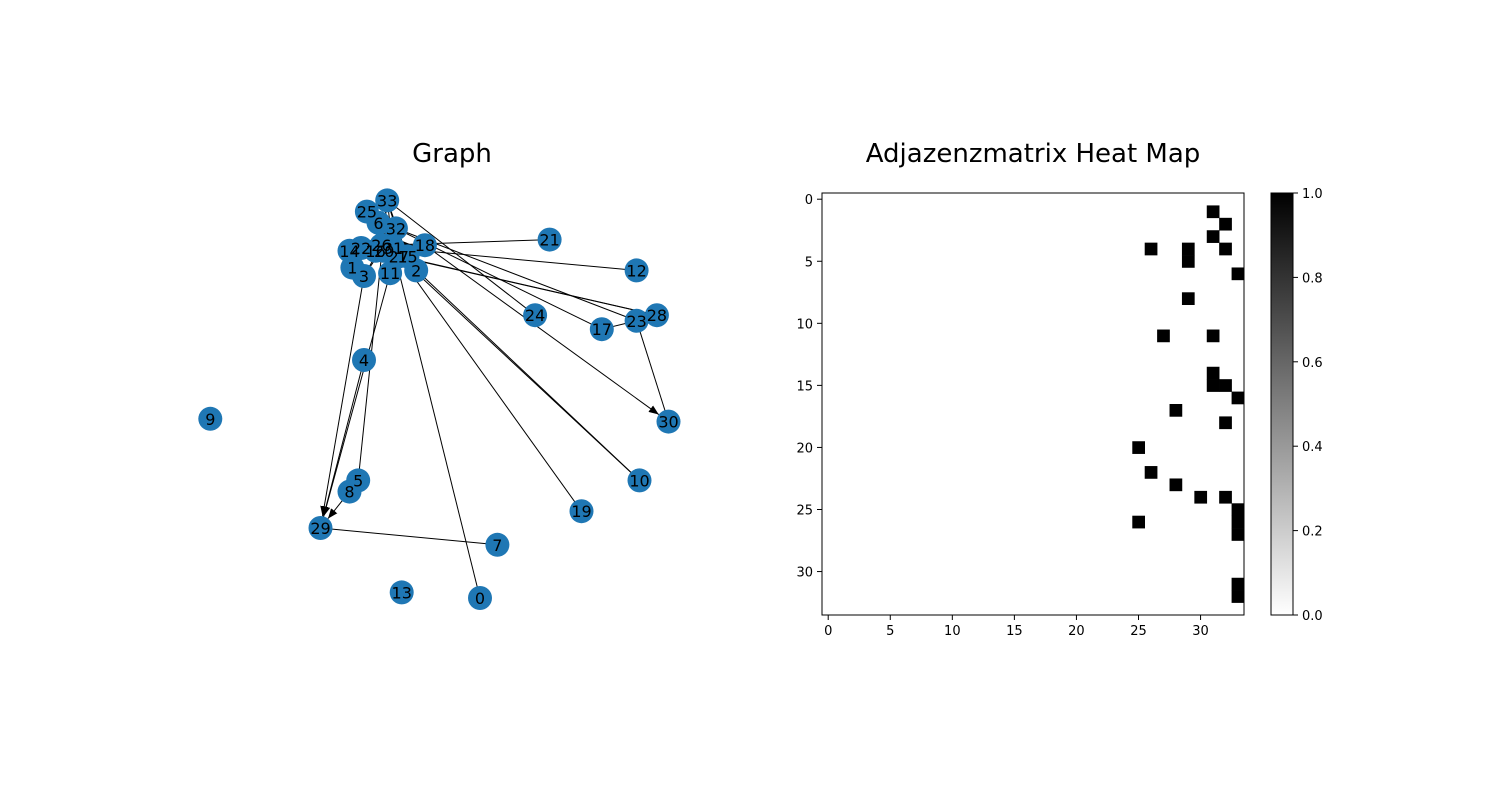 The image size is (1500, 800). I want to click on colorbar-tick-label: 1.0, so click(1312, 194).